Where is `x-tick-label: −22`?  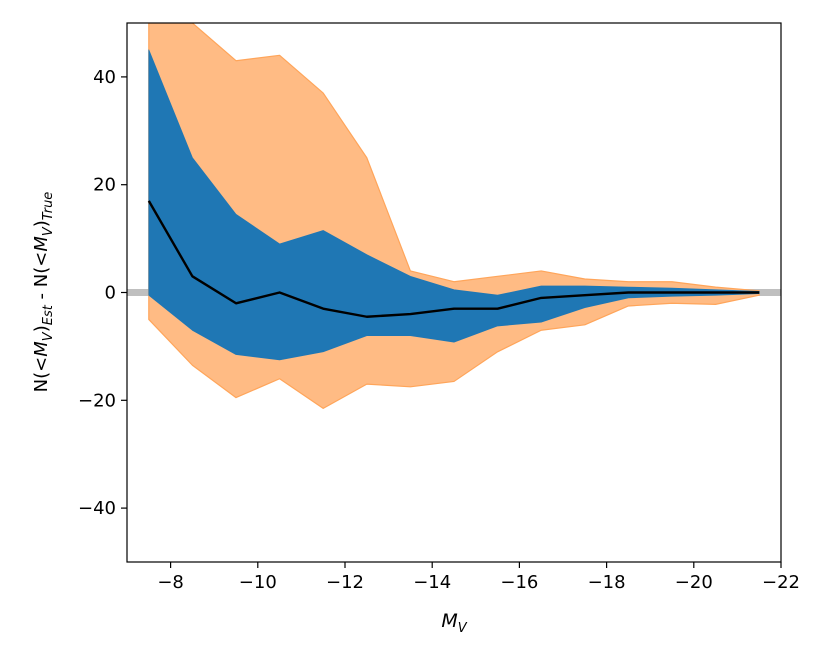
x-tick-label: −22 is located at coordinates (781, 582).